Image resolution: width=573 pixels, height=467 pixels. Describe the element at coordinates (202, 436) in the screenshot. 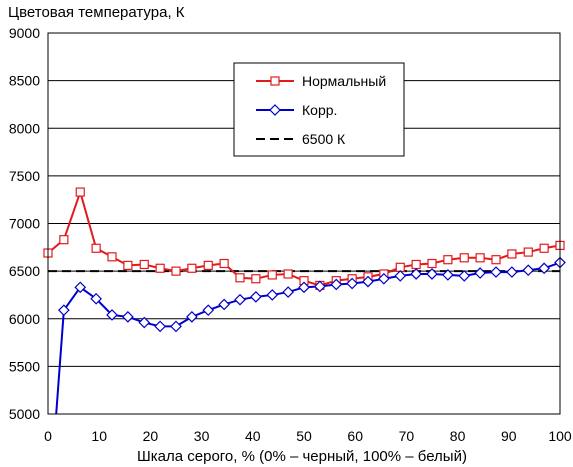

I see `x-tick-label: 30` at that location.